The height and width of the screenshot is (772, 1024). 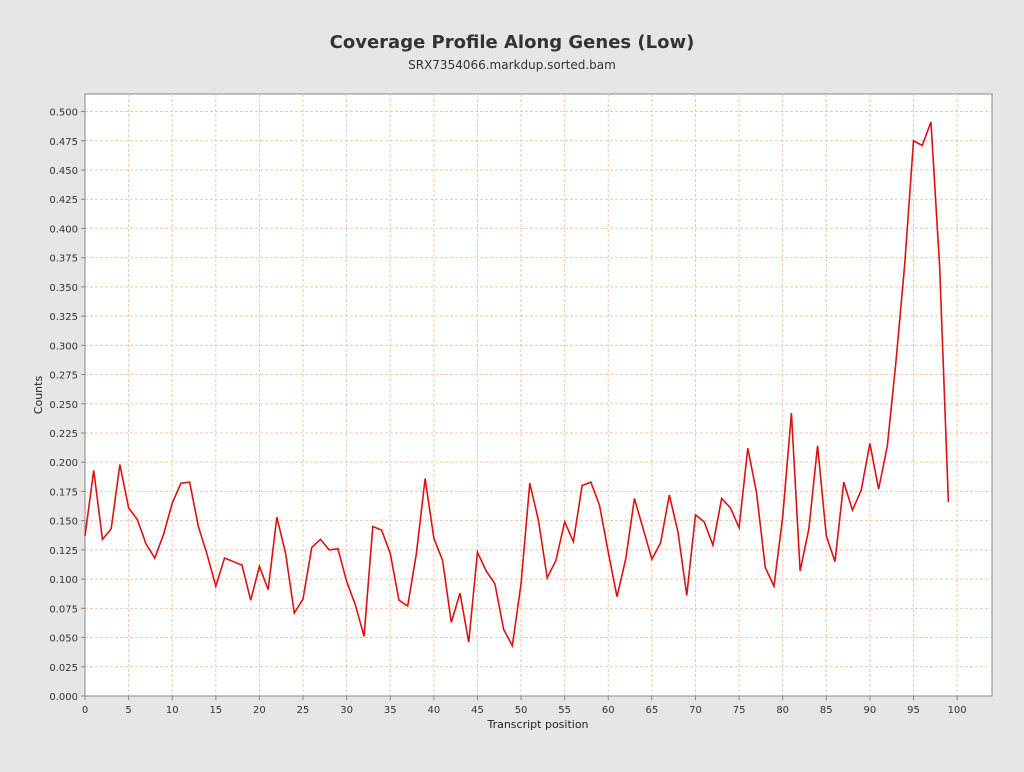 What do you see at coordinates (564, 710) in the screenshot?
I see `x-tick-label: 55` at bounding box center [564, 710].